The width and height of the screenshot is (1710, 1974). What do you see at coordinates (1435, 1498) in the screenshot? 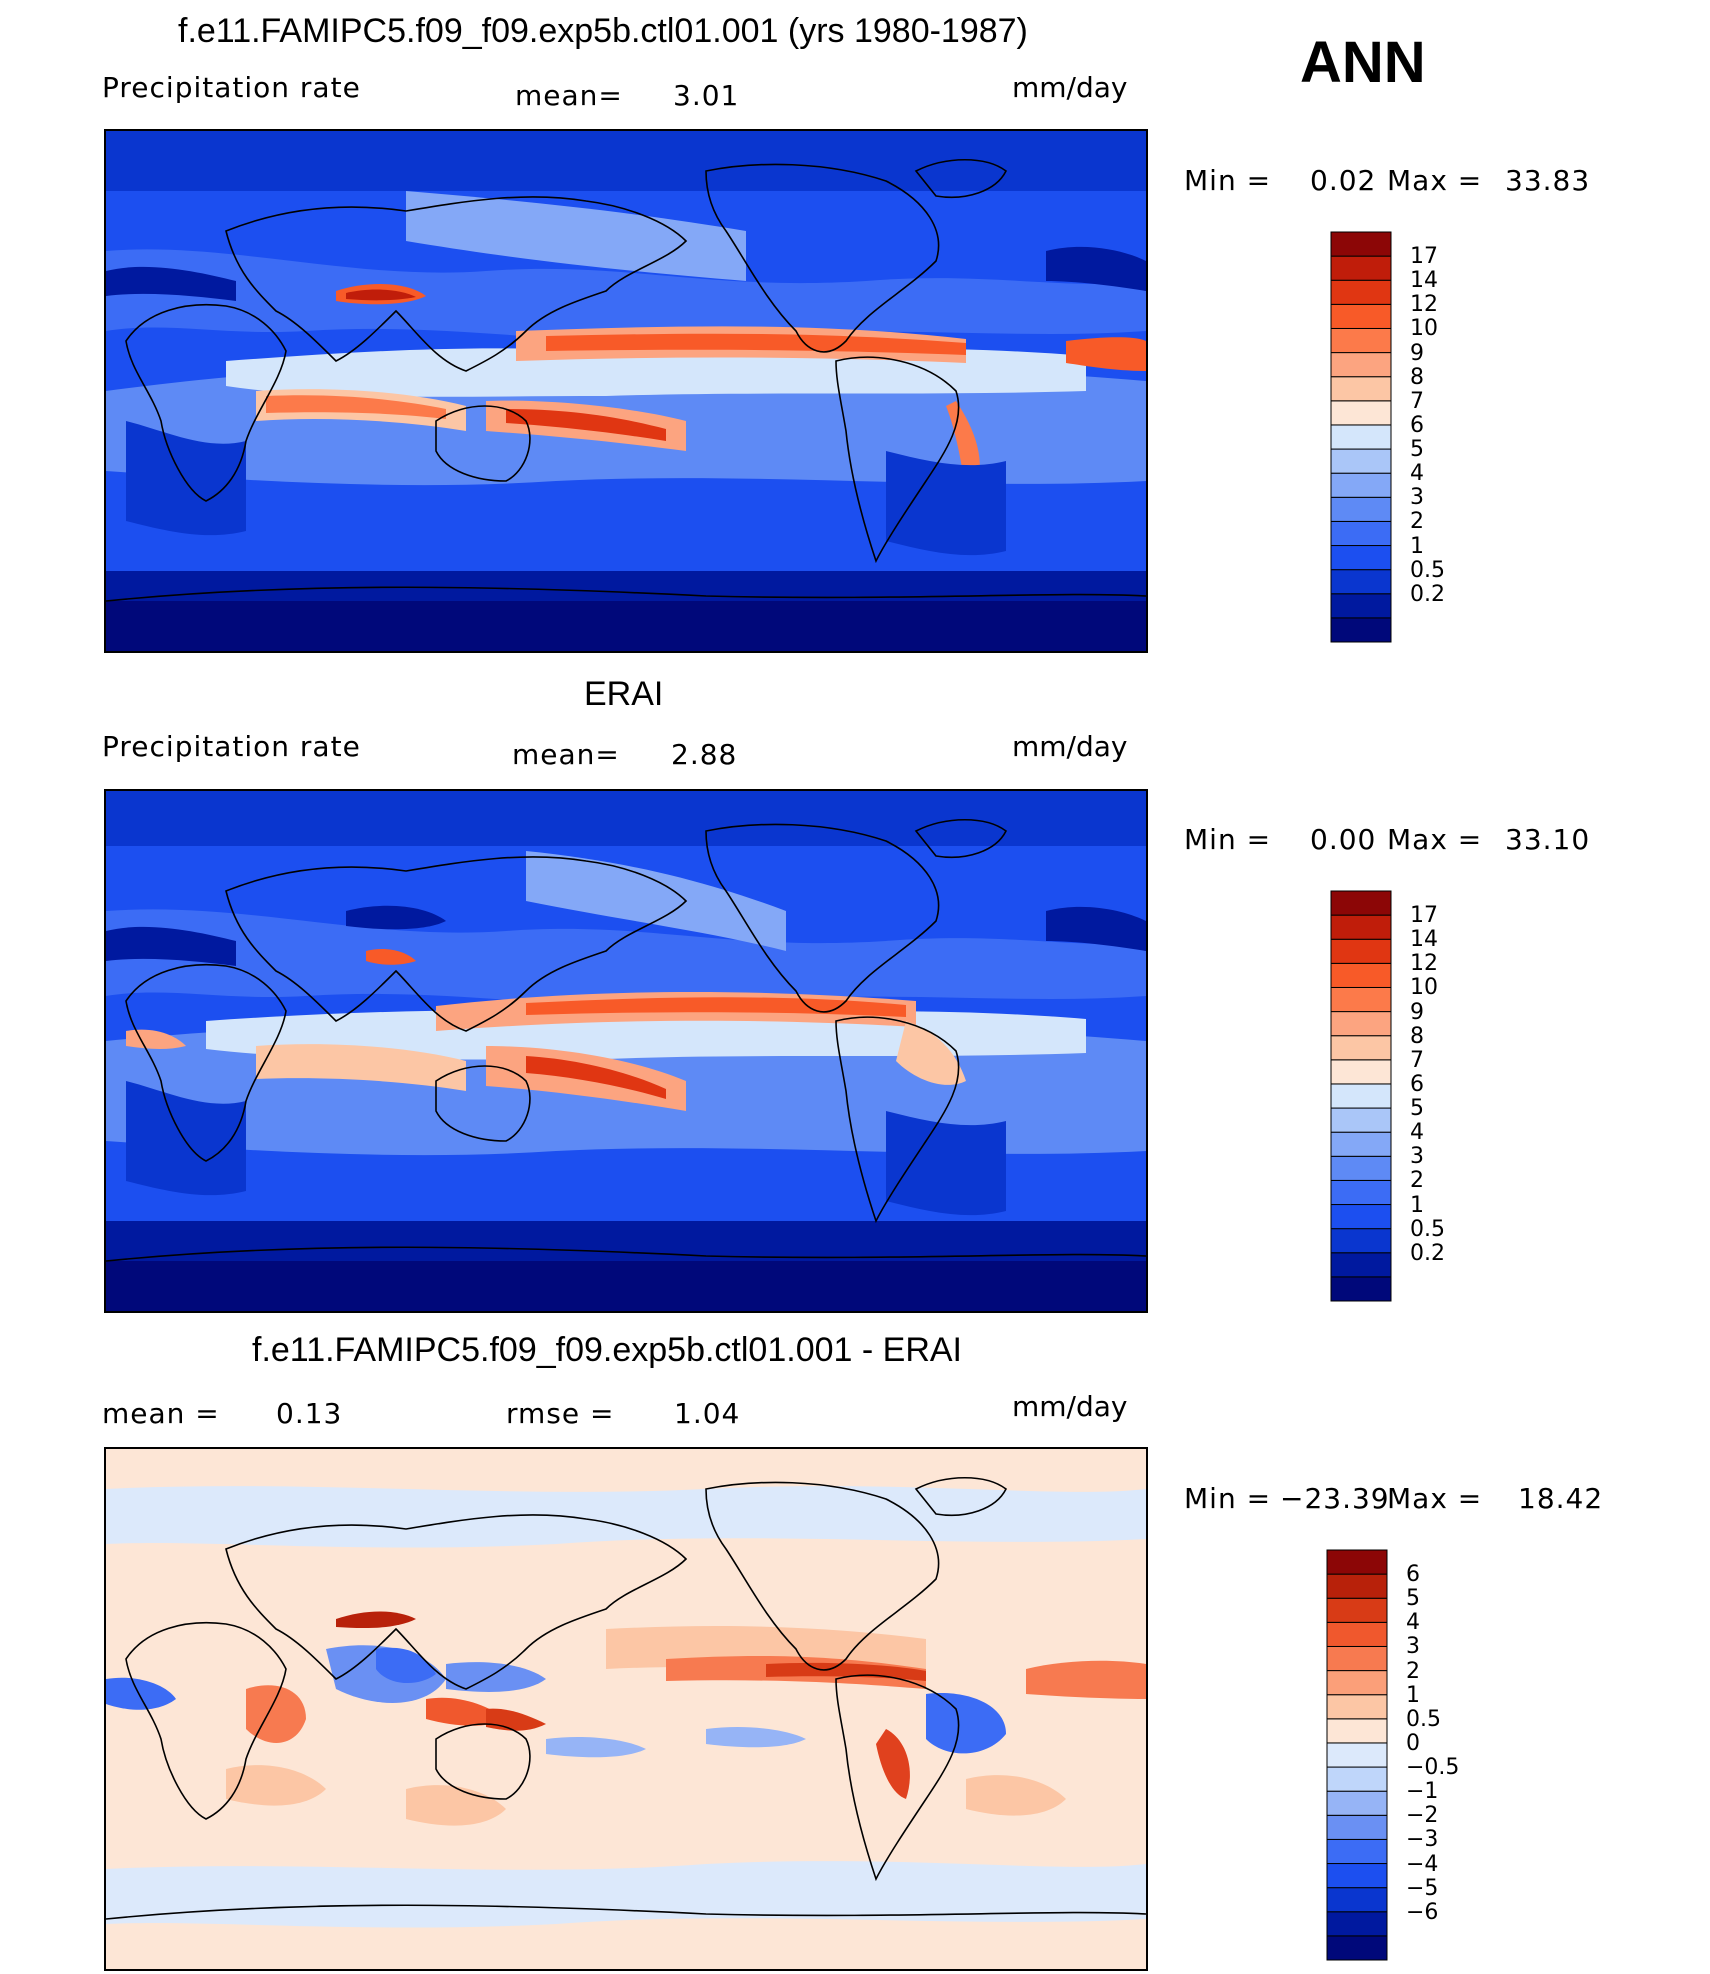
I see `panel-3-max-label: Max =` at bounding box center [1435, 1498].